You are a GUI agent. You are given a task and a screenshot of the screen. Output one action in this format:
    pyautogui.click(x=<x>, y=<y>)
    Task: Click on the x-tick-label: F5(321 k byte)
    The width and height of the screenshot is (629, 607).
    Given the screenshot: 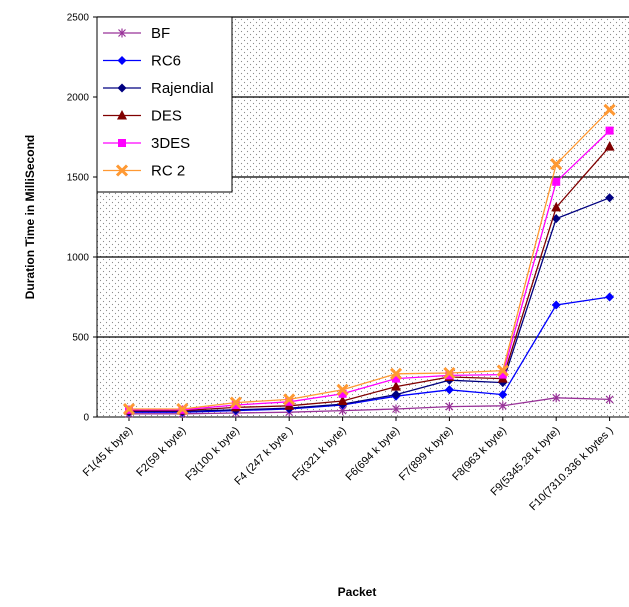 What is the action you would take?
    pyautogui.click(x=319, y=454)
    